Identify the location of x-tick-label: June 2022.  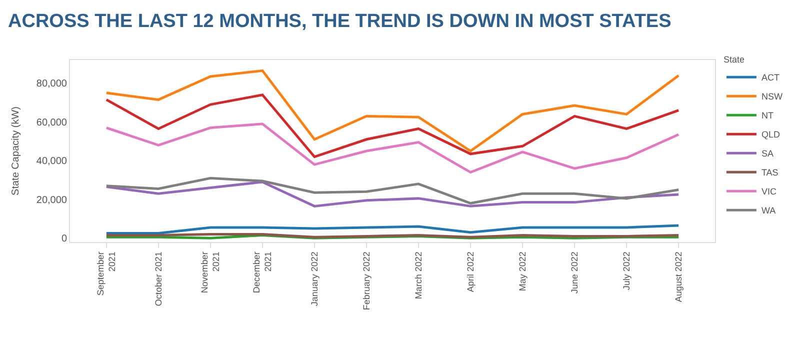
(574, 273).